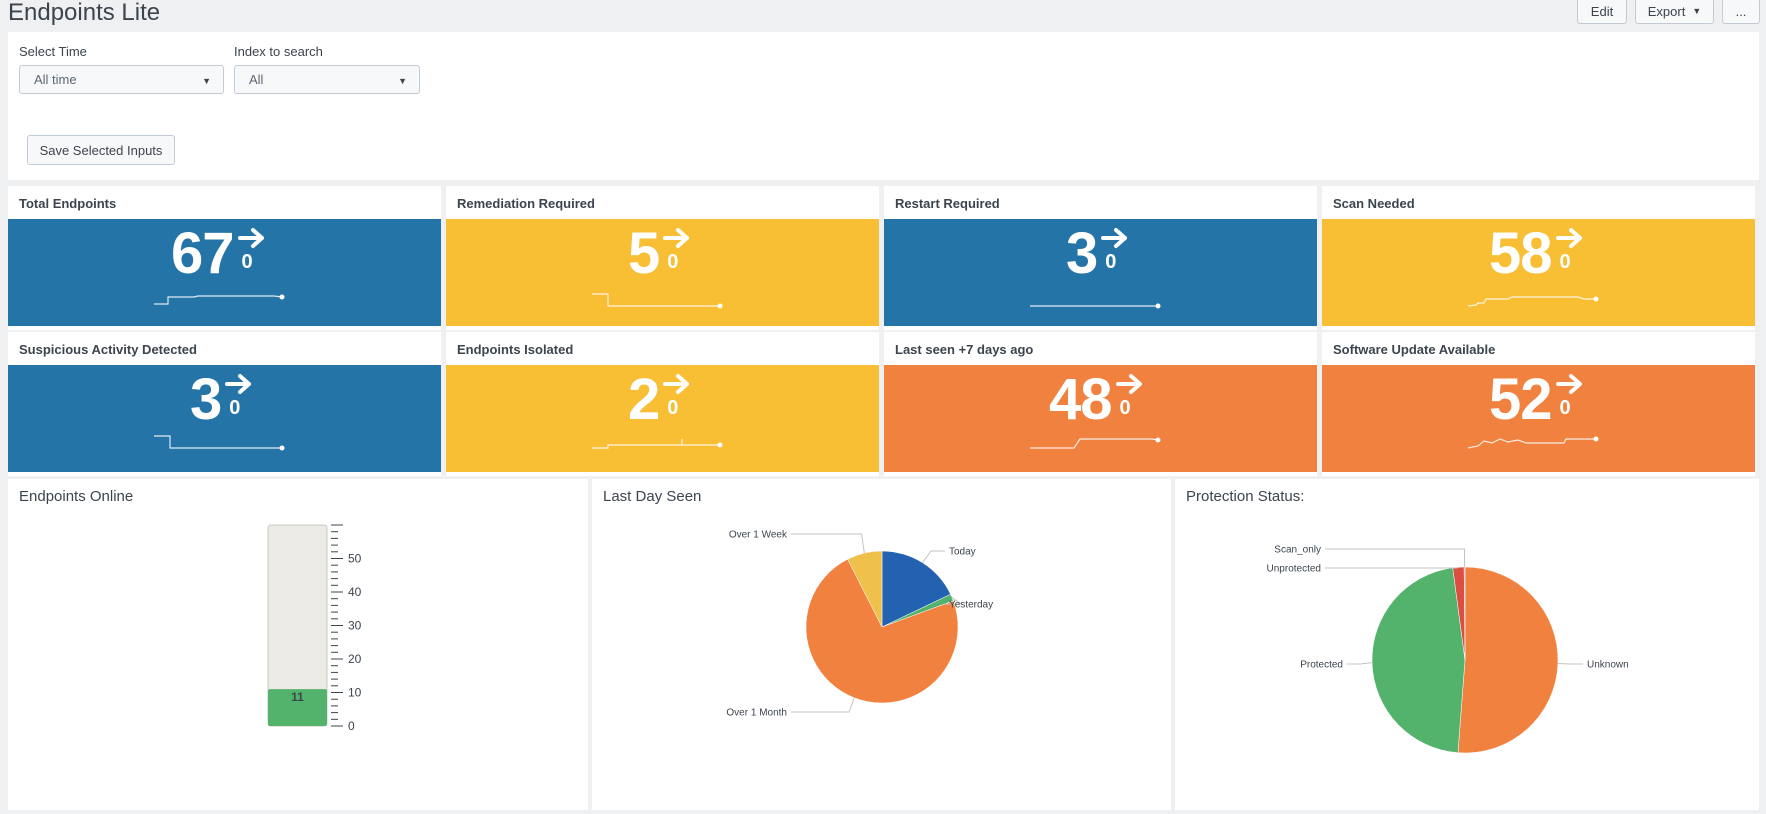 This screenshot has width=1766, height=814. I want to click on panel-title: Remediation Required, so click(526, 203).